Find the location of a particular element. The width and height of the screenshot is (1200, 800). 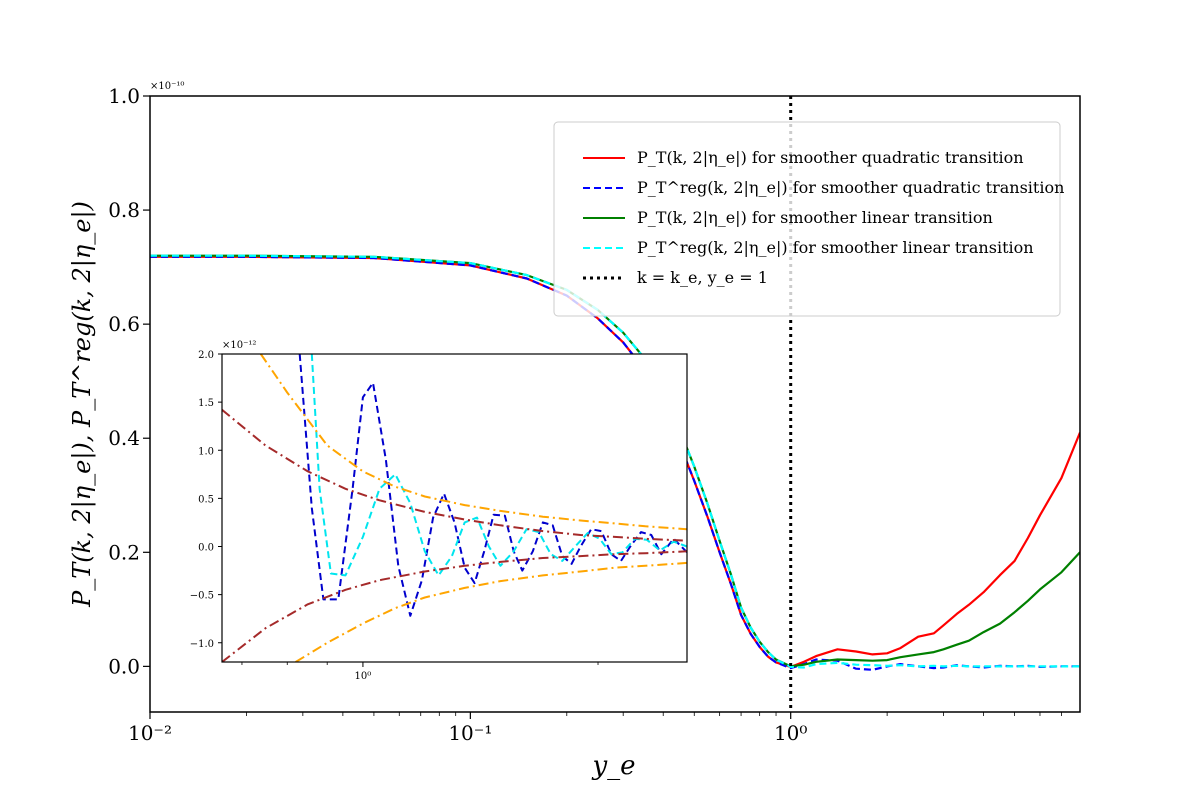

y-tick-label: 0.6 is located at coordinates (124, 324).